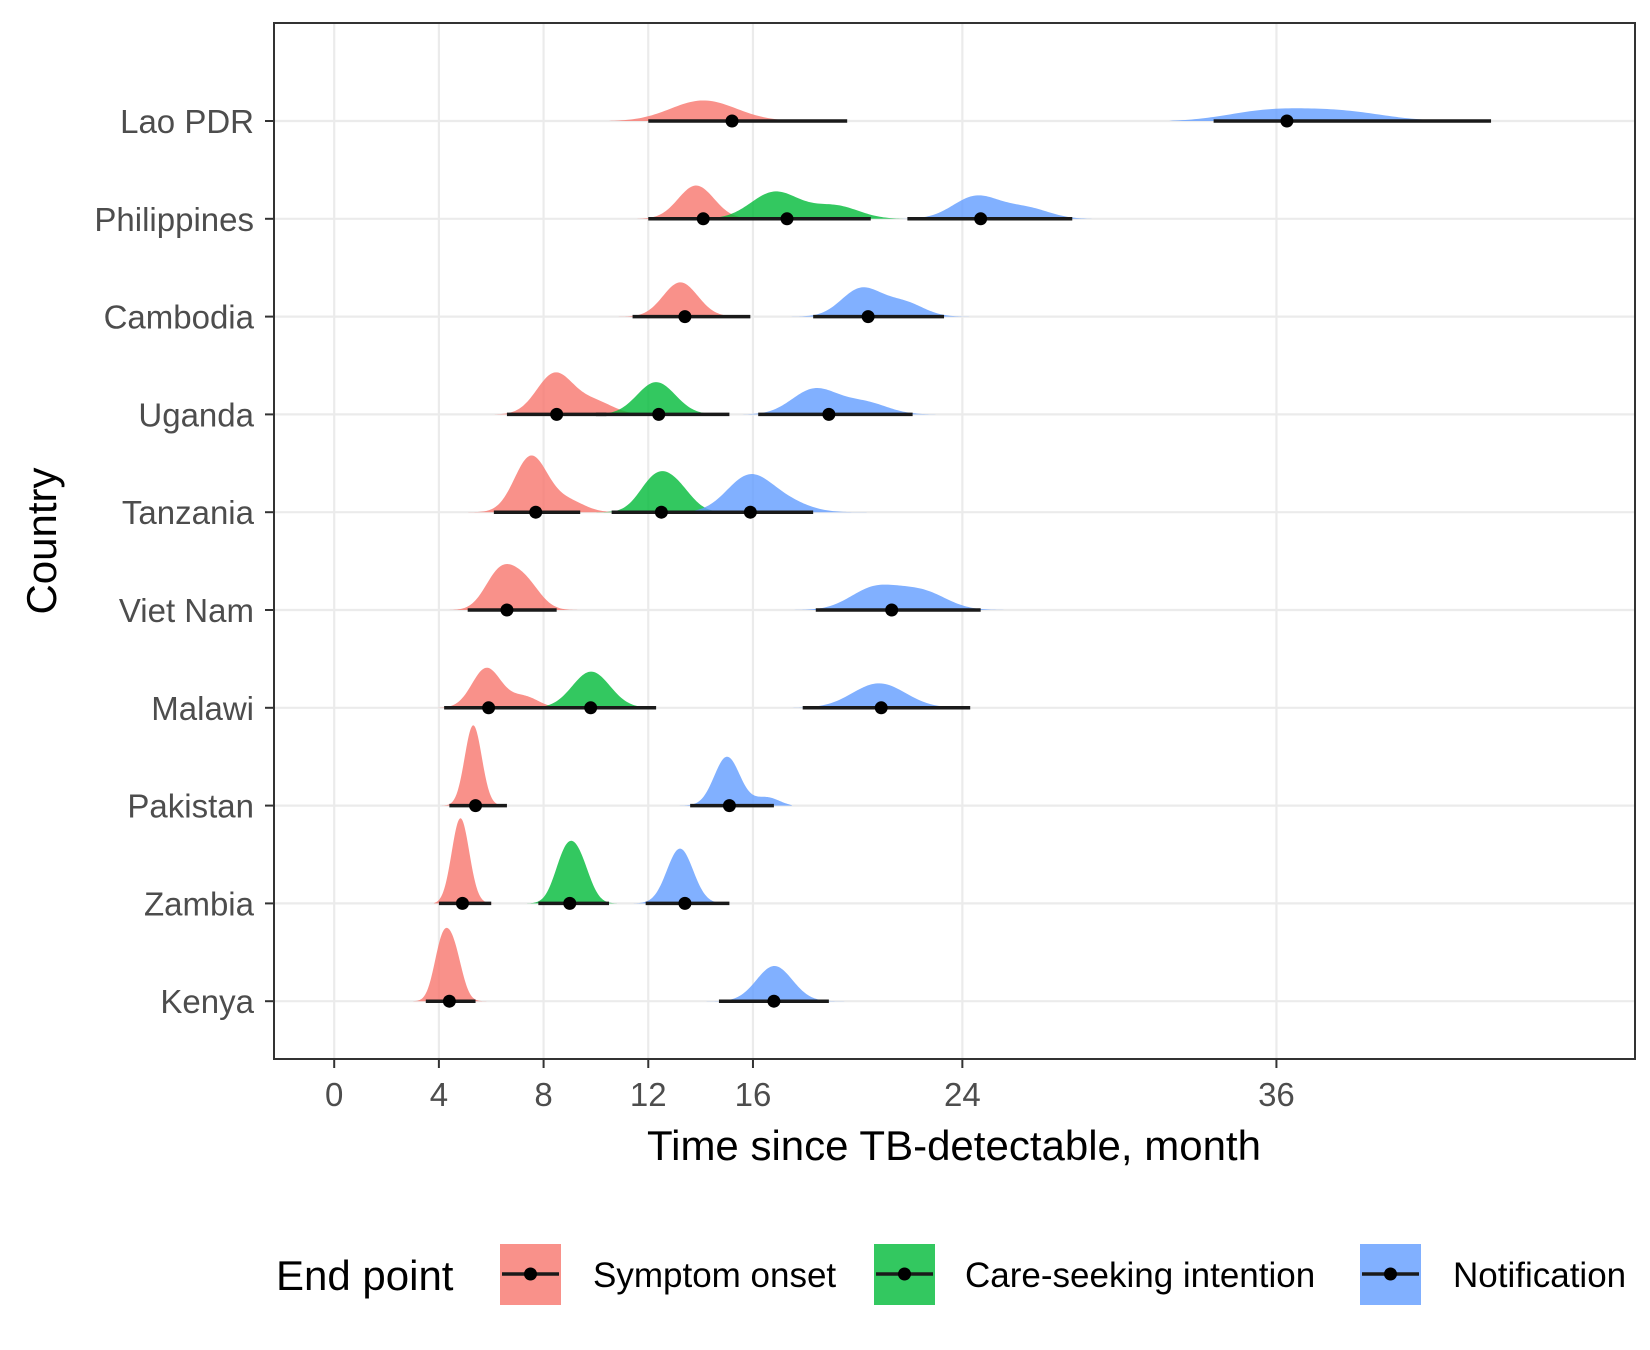 The height and width of the screenshot is (1350, 1650). I want to click on x-tick-label: 24, so click(962, 1094).